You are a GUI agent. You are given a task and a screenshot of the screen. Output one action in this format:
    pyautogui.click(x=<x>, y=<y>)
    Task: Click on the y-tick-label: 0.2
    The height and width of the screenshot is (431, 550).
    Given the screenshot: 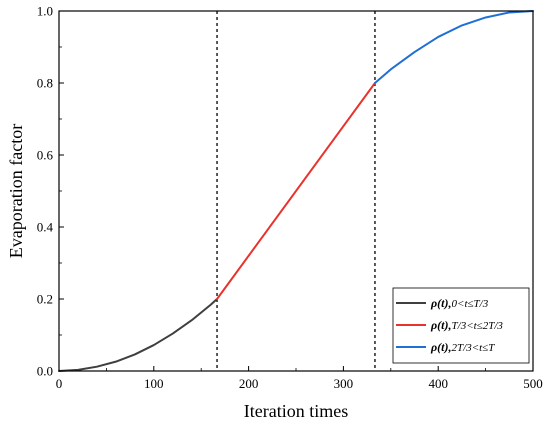 What is the action you would take?
    pyautogui.click(x=45, y=299)
    